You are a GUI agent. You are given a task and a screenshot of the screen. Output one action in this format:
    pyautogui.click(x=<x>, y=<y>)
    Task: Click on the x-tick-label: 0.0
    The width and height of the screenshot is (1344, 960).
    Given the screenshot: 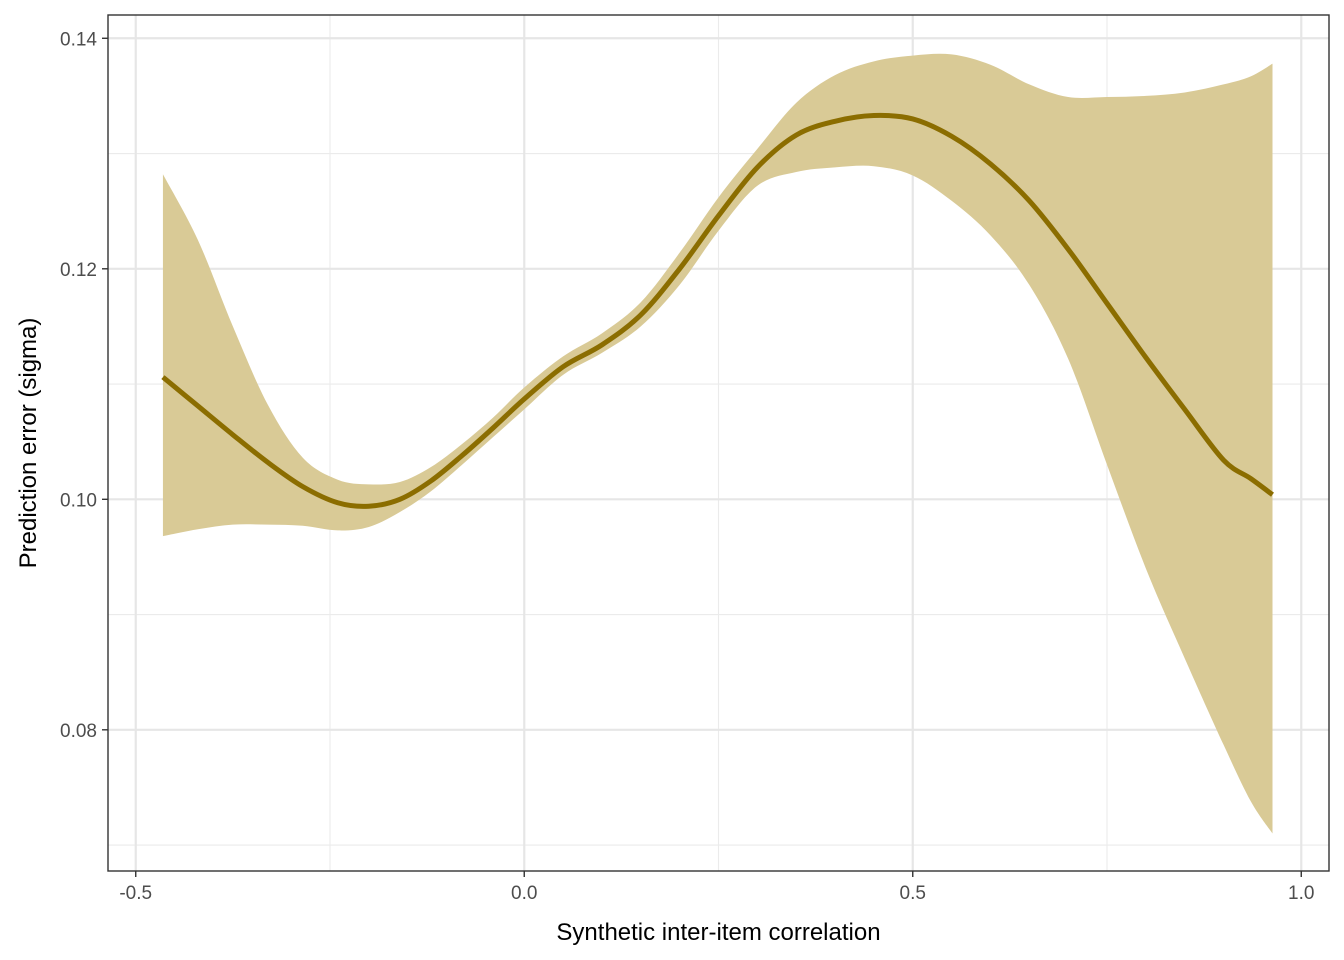 What is the action you would take?
    pyautogui.click(x=524, y=893)
    